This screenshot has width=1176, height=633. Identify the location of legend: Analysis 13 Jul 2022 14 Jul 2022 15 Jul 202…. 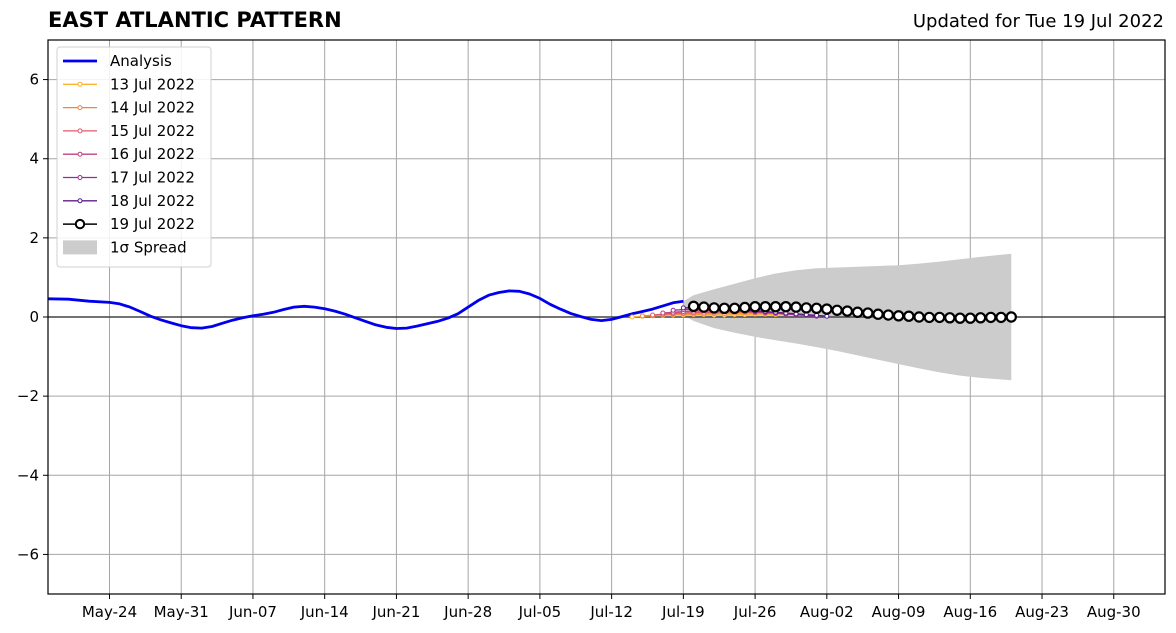
(134, 157).